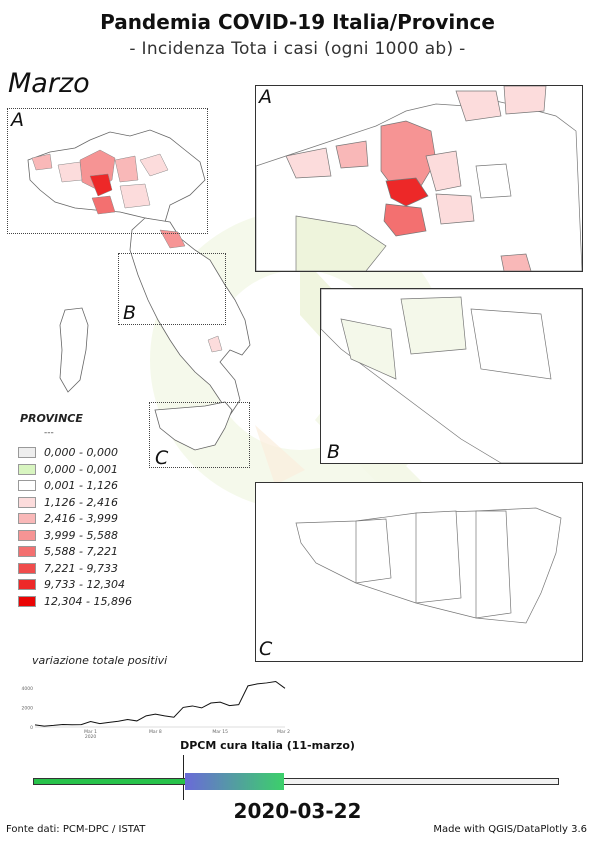  Describe the element at coordinates (107, 171) in the screenshot. I see `inset-a-outline` at that location.